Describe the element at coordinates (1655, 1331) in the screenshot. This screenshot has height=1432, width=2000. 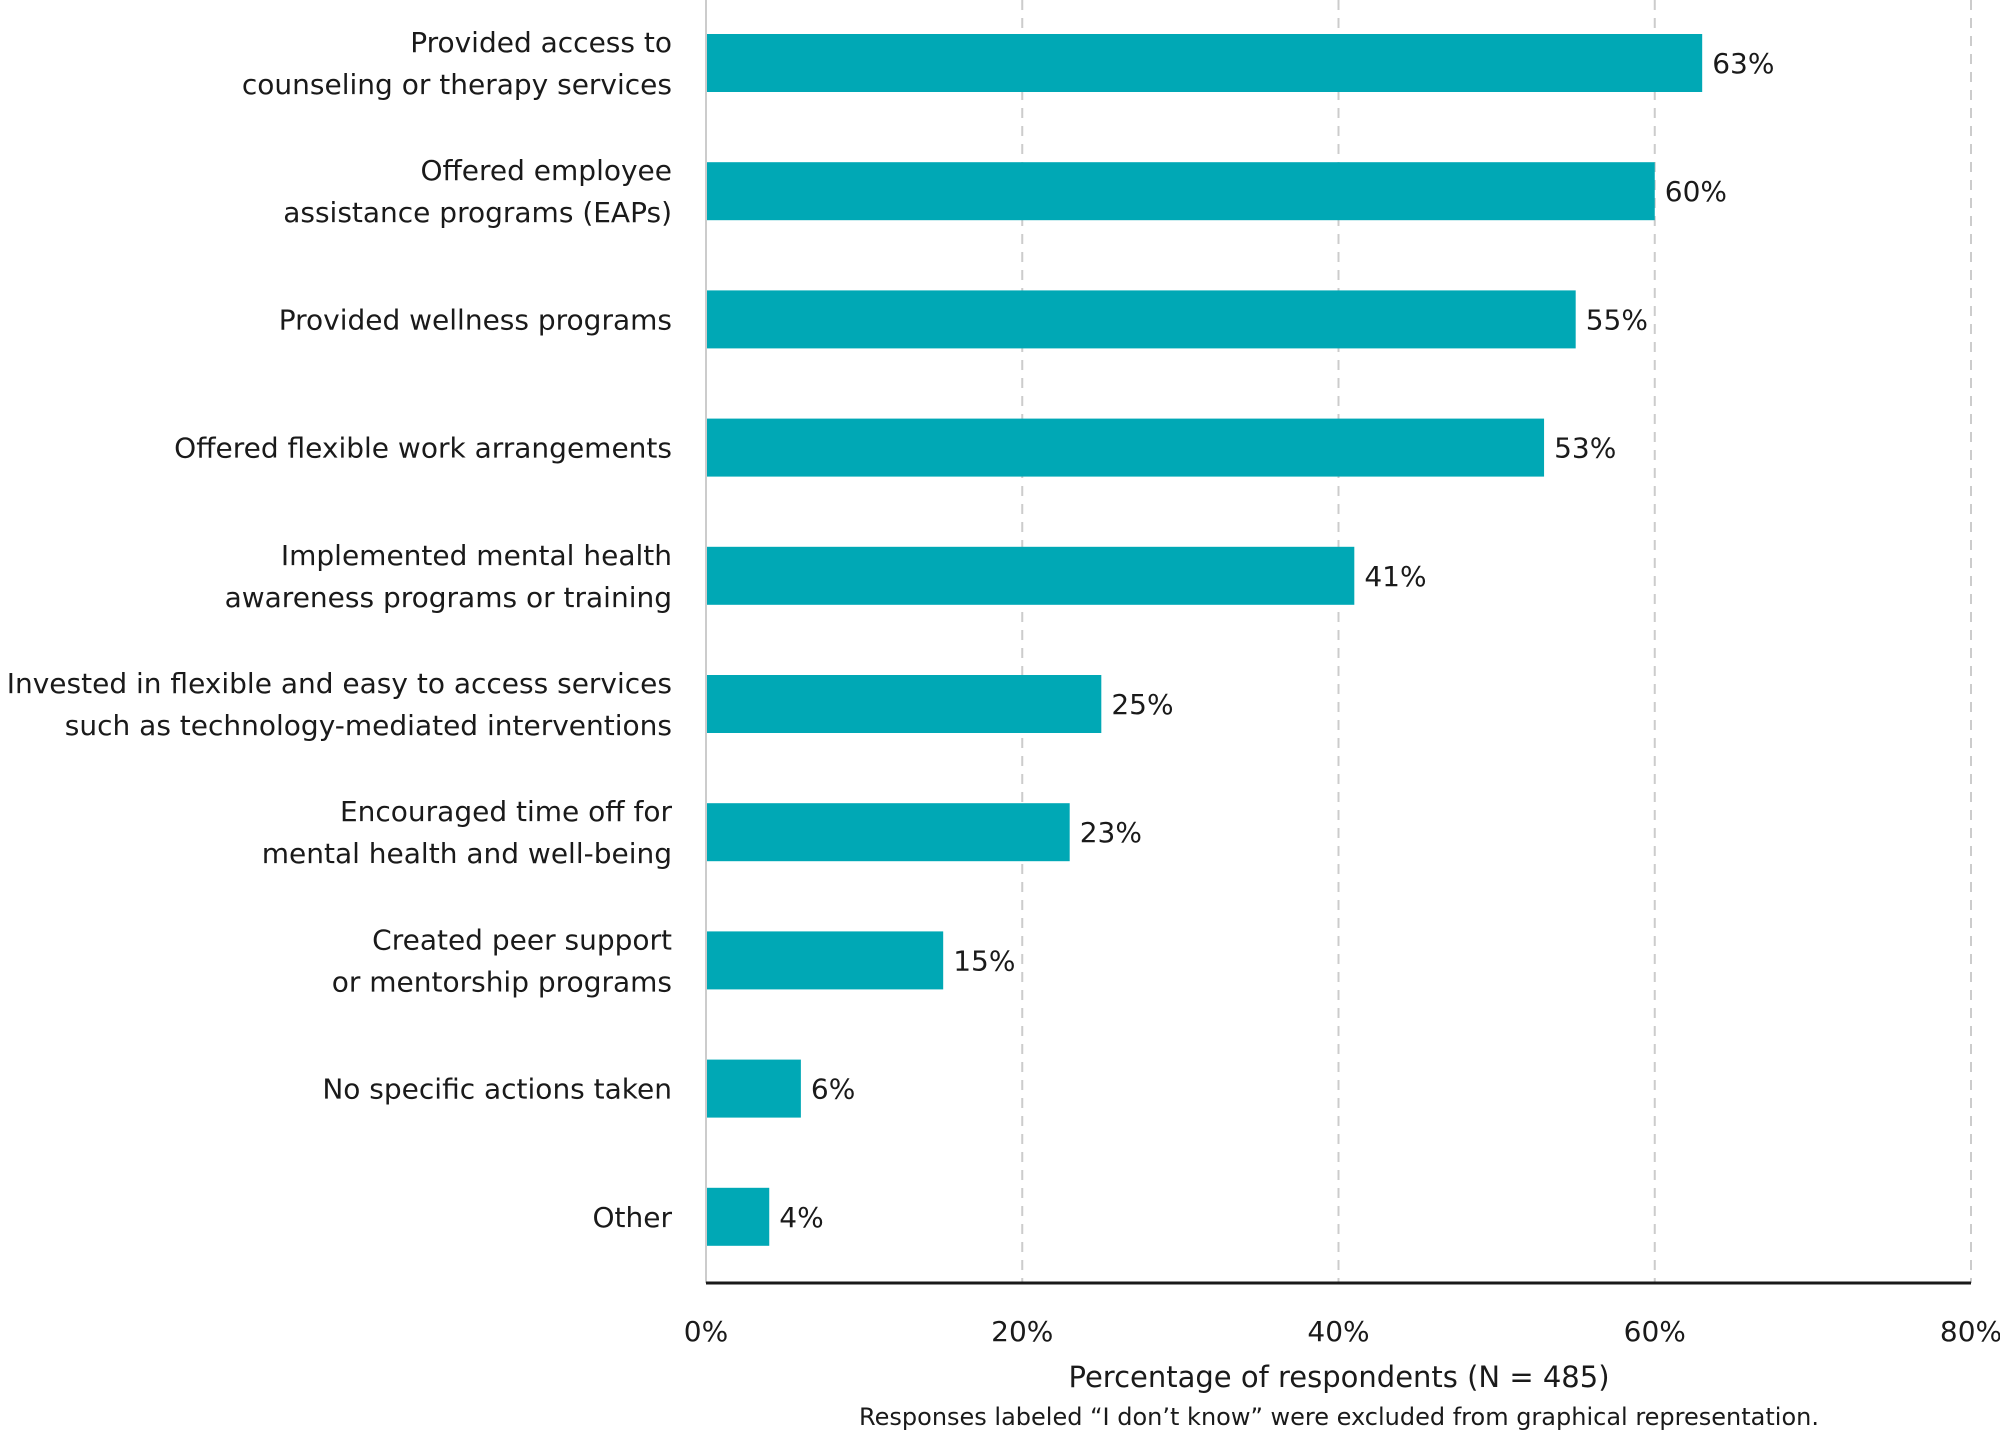
I see `x-tick-label: 60%` at that location.